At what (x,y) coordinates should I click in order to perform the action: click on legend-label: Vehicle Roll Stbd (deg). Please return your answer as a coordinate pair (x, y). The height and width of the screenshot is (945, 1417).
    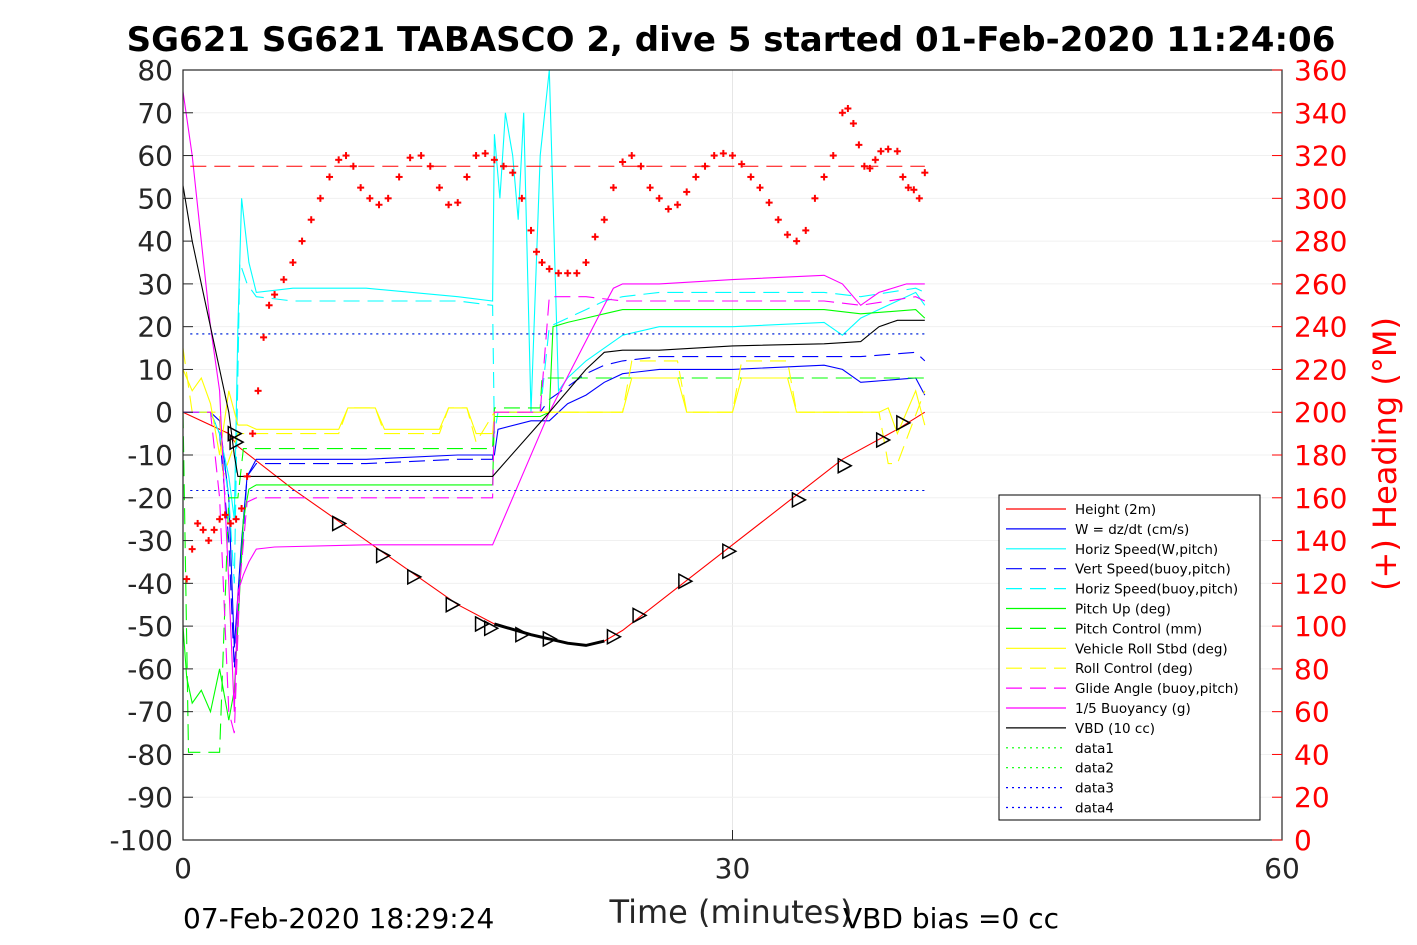
    Looking at the image, I should click on (1151, 649).